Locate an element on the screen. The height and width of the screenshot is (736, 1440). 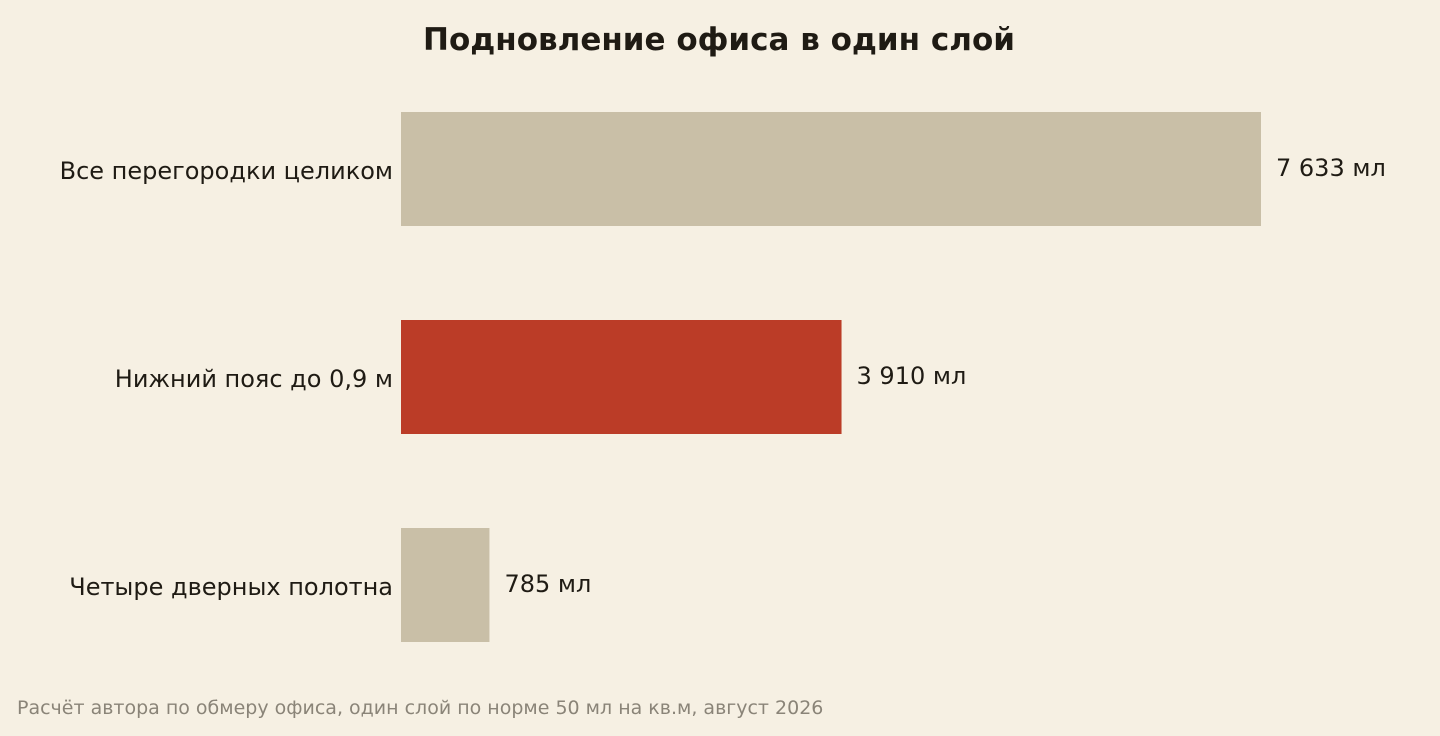
value-label-3: 785 мл is located at coordinates (547, 584).